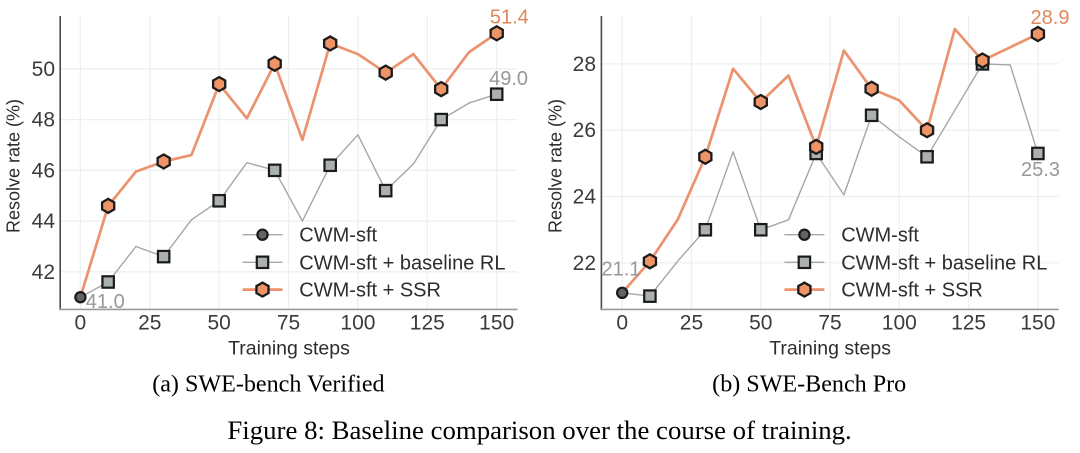 Image resolution: width=1080 pixels, height=453 pixels. Describe the element at coordinates (43, 120) in the screenshot. I see `svg-text: 48` at that location.